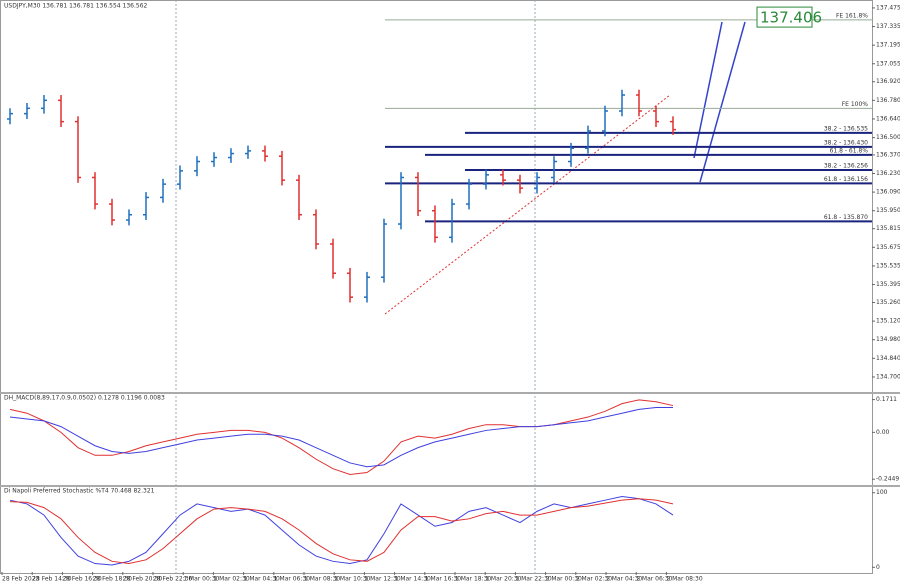  I want to click on fib-level-label: FE 100%, so click(855, 104).